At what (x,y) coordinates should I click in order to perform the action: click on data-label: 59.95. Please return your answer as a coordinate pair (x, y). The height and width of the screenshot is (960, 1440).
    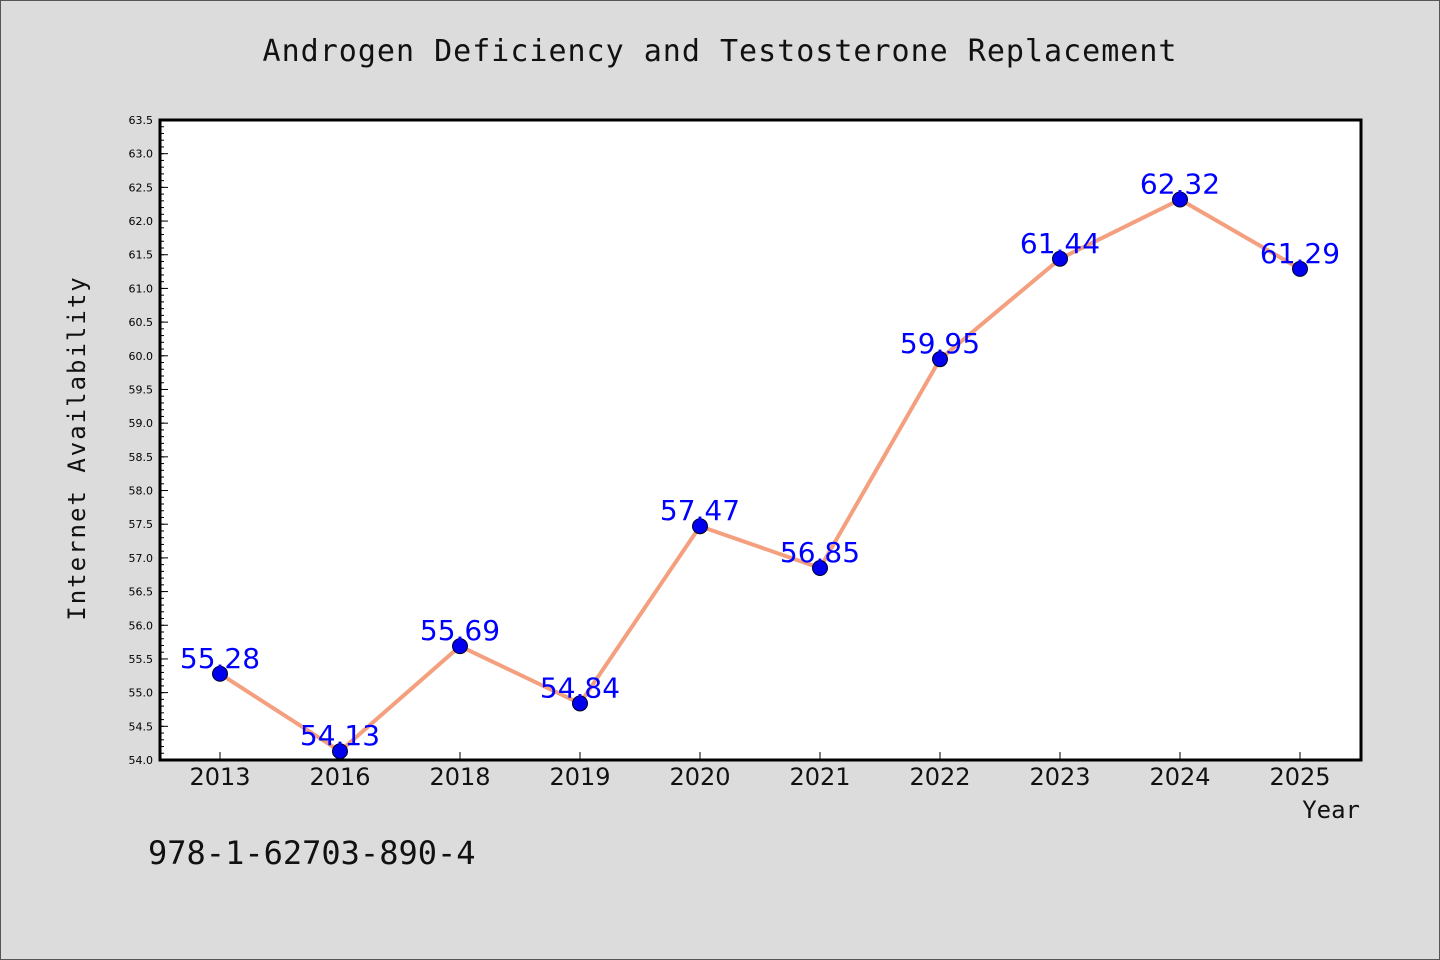
    Looking at the image, I should click on (940, 343).